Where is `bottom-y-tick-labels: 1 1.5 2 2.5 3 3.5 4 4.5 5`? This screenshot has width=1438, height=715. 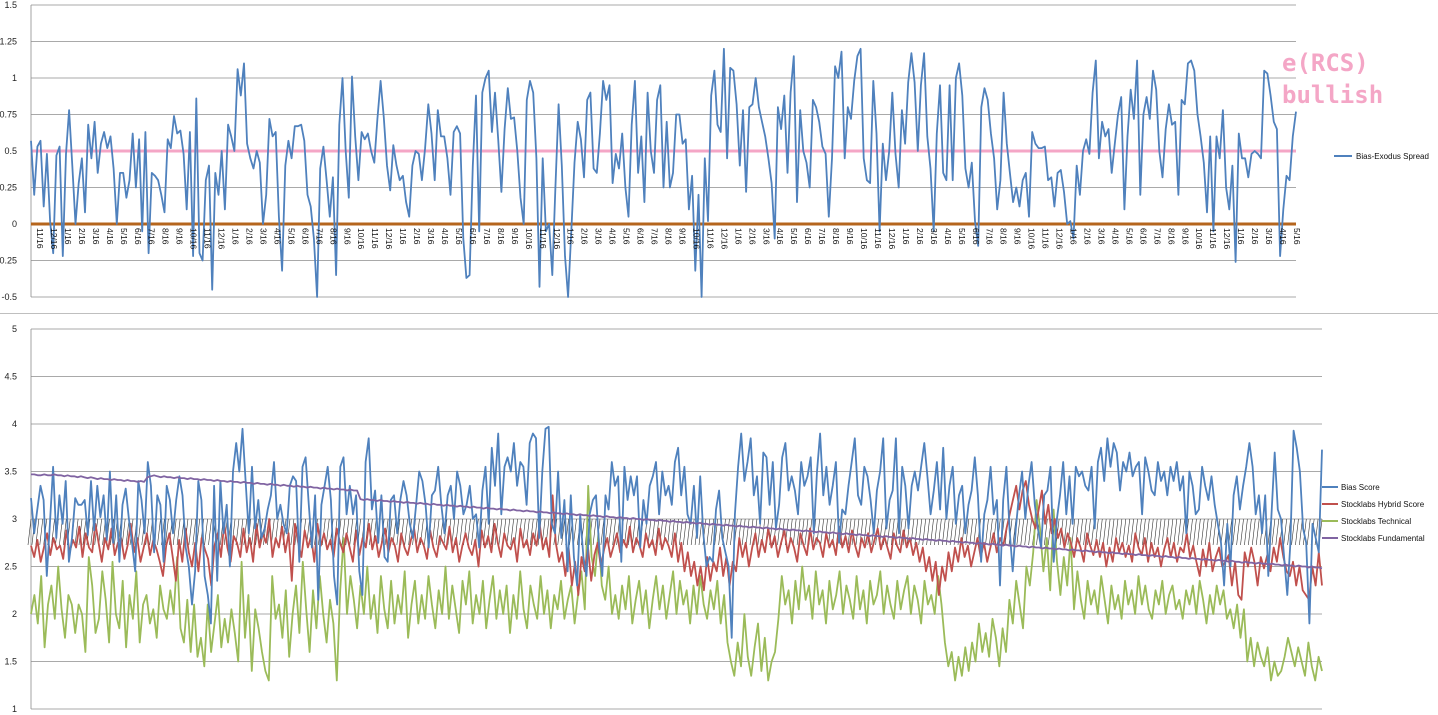 bottom-y-tick-labels: 1 1.5 2 2.5 3 3.5 4 4.5 5 is located at coordinates (10, 519).